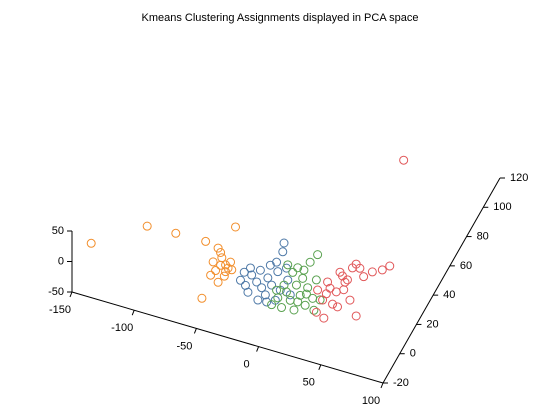  What do you see at coordinates (61, 261) in the screenshot?
I see `z-tick-label: 0` at bounding box center [61, 261].